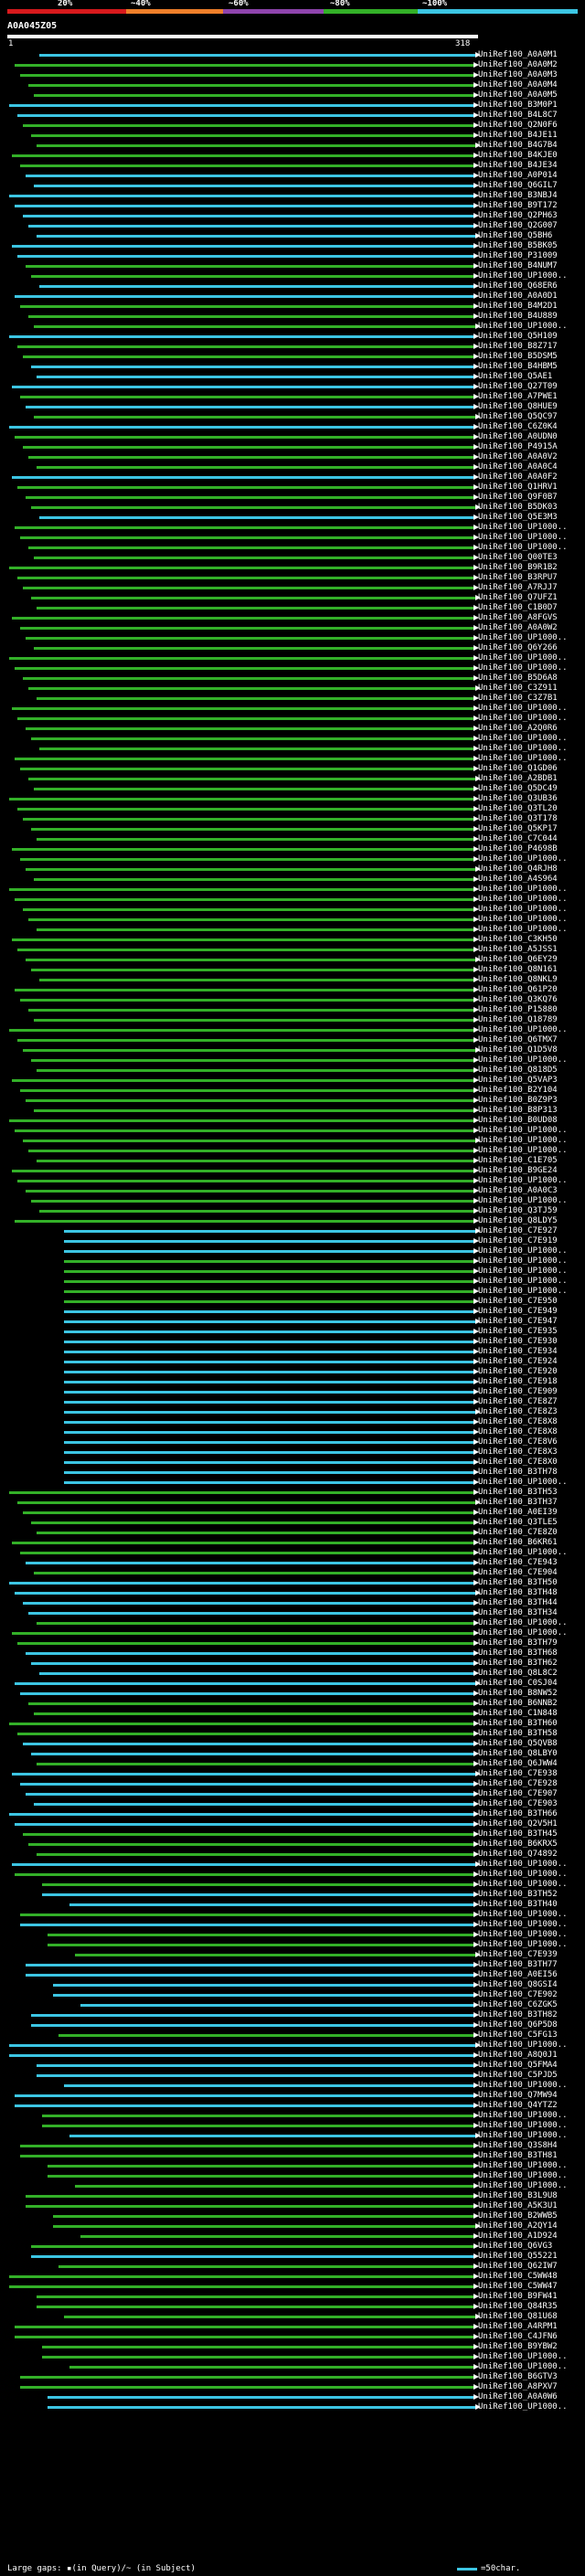 Image resolution: width=585 pixels, height=2576 pixels. I want to click on hit-row: UniRef100_Q6EY29, so click(293, 960).